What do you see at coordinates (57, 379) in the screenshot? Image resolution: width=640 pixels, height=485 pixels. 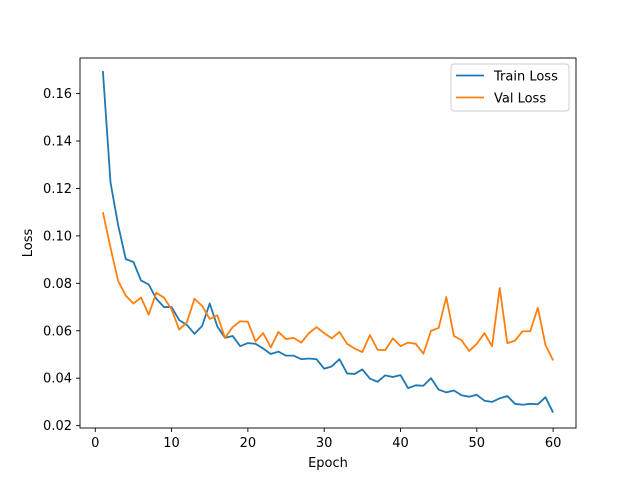 I see `y-tick-label: 0.04` at bounding box center [57, 379].